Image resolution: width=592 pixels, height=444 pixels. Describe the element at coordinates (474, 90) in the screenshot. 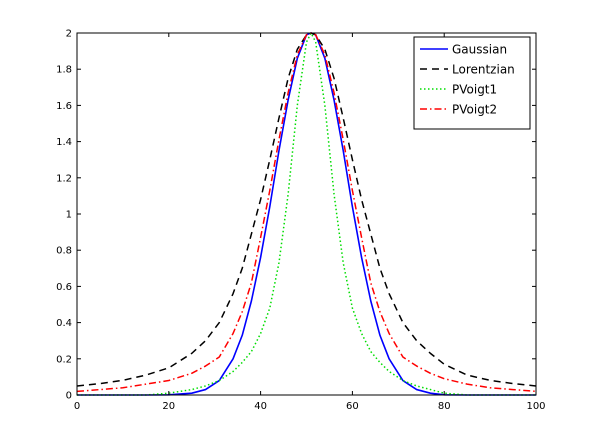

I see `legend-label-pvoigt1: PVoigt1` at that location.